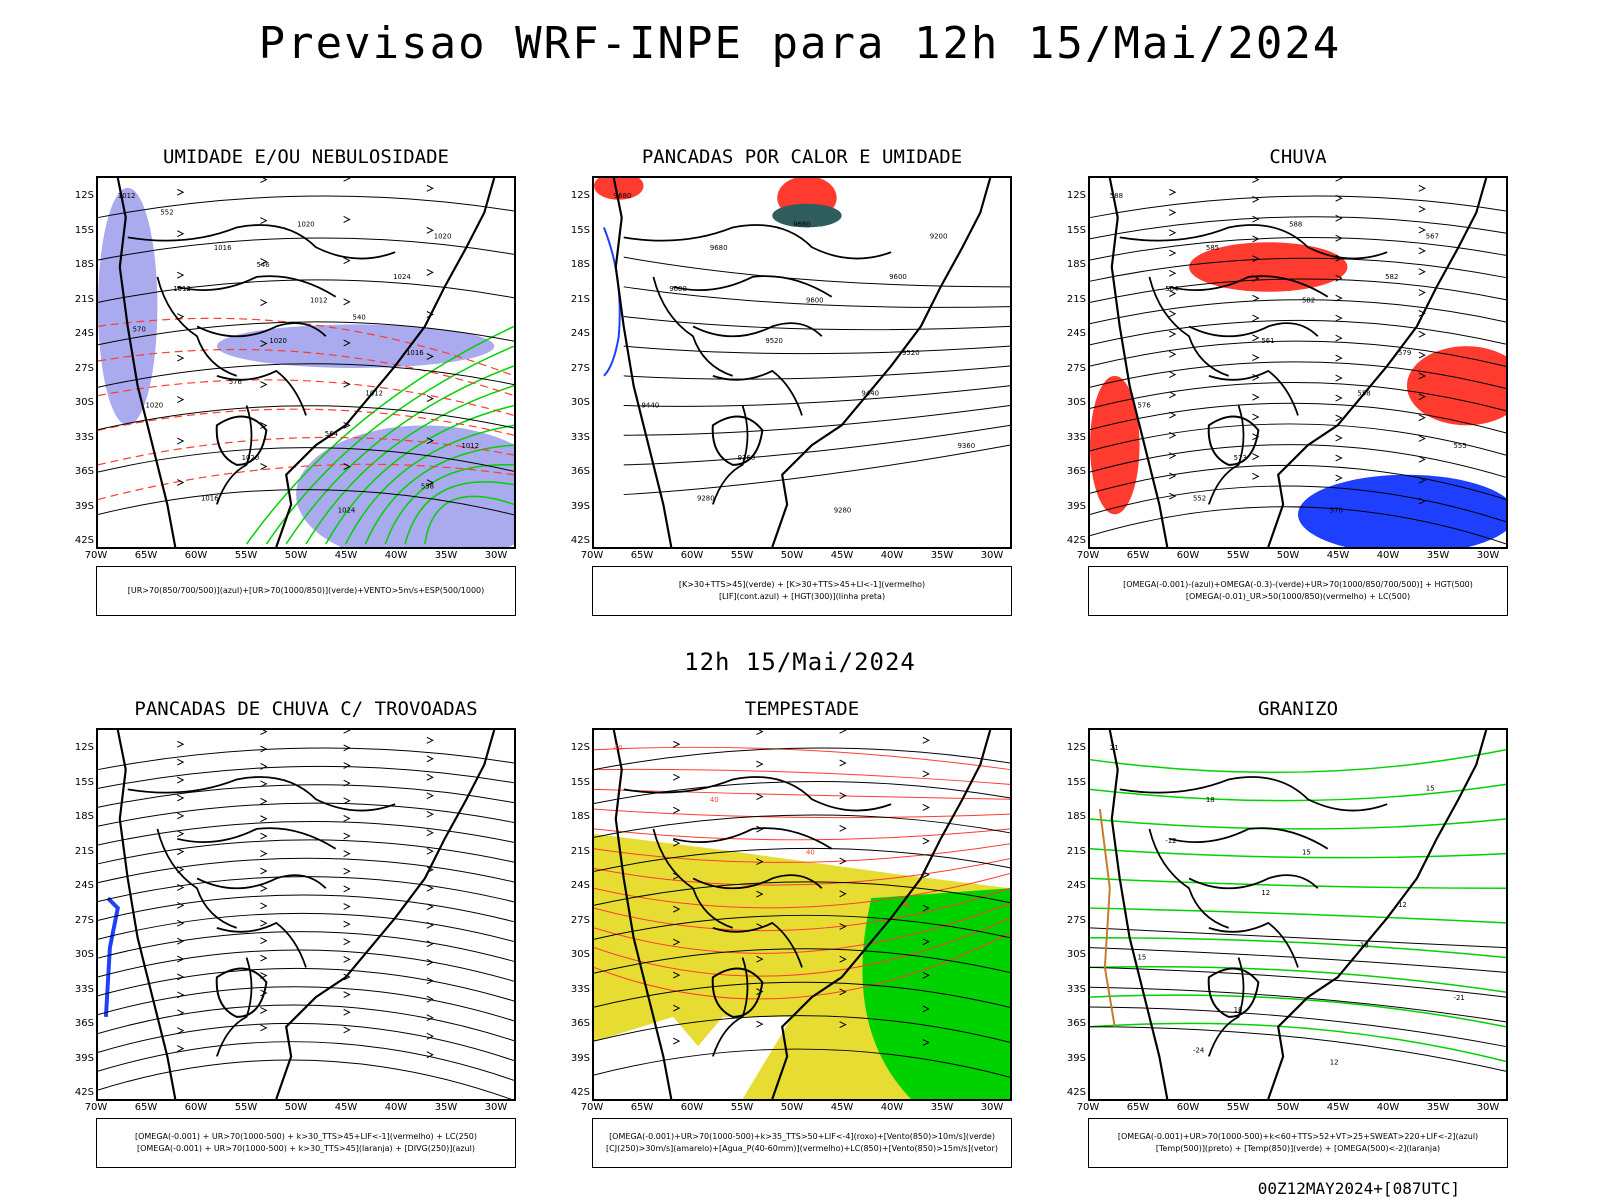 The height and width of the screenshot is (1200, 1600). I want to click on contour-label: 558, so click(427, 487).